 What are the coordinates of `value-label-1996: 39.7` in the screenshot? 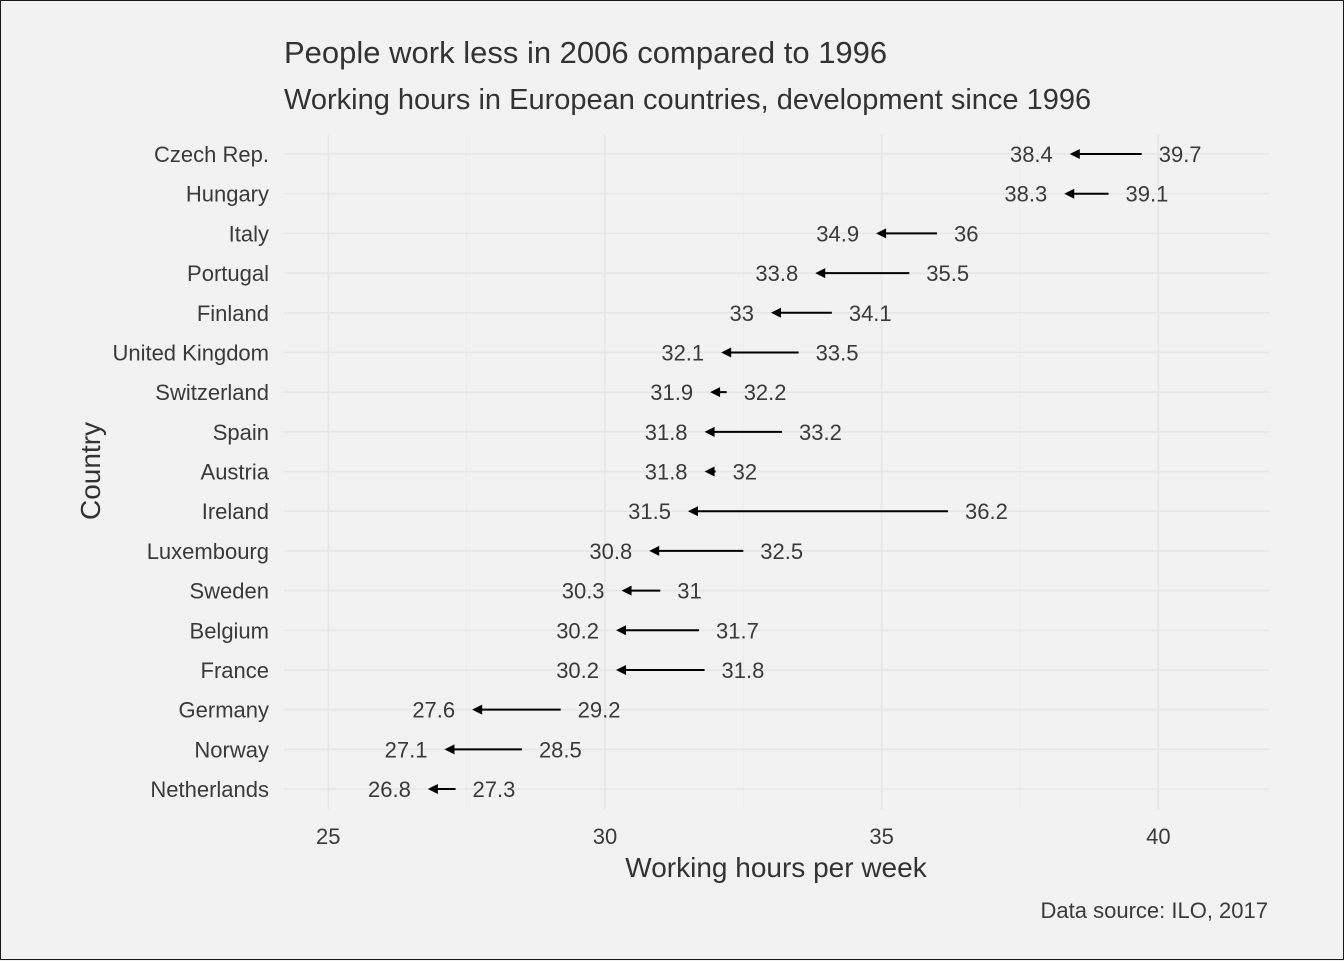 It's located at (1180, 154).